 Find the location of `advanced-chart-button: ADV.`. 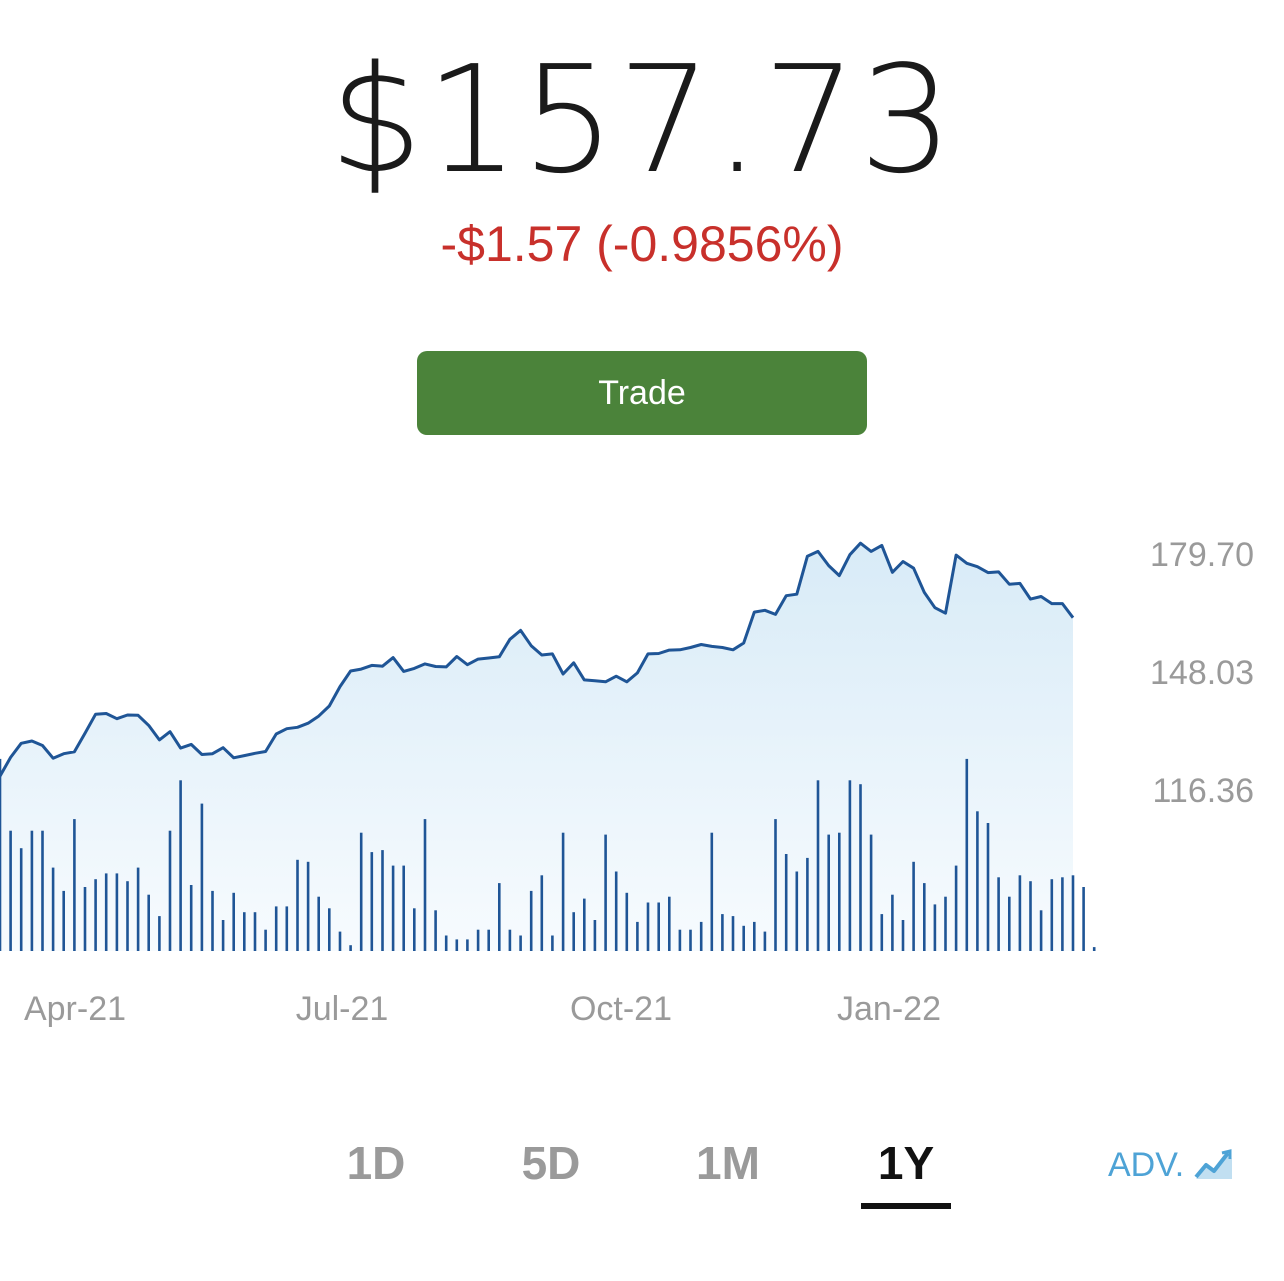

advanced-chart-button: ADV. is located at coordinates (1171, 1165).